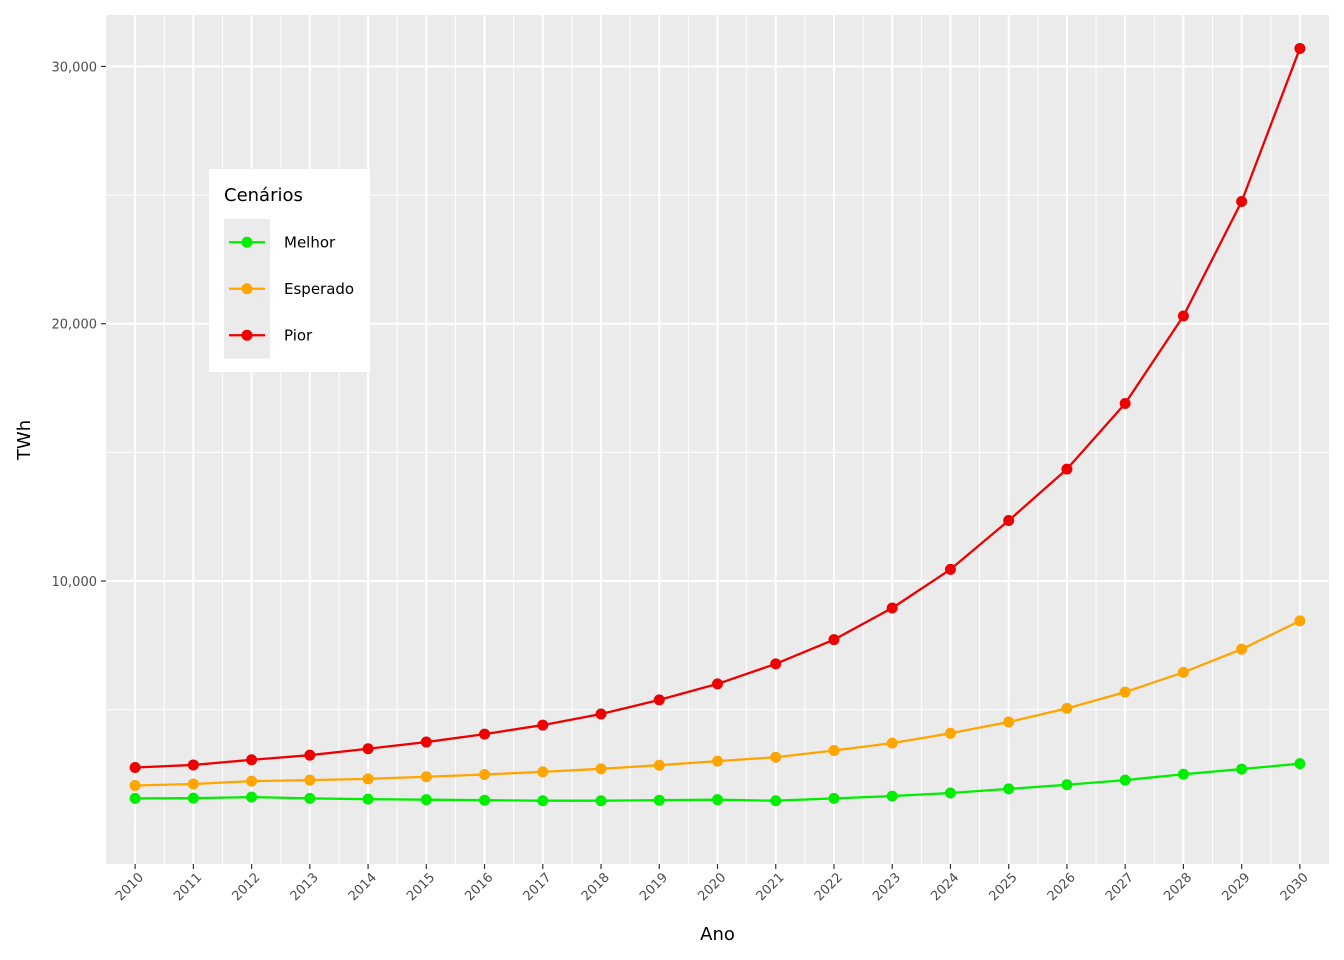  What do you see at coordinates (75, 325) in the screenshot?
I see `y-tick-label: 20,000` at bounding box center [75, 325].